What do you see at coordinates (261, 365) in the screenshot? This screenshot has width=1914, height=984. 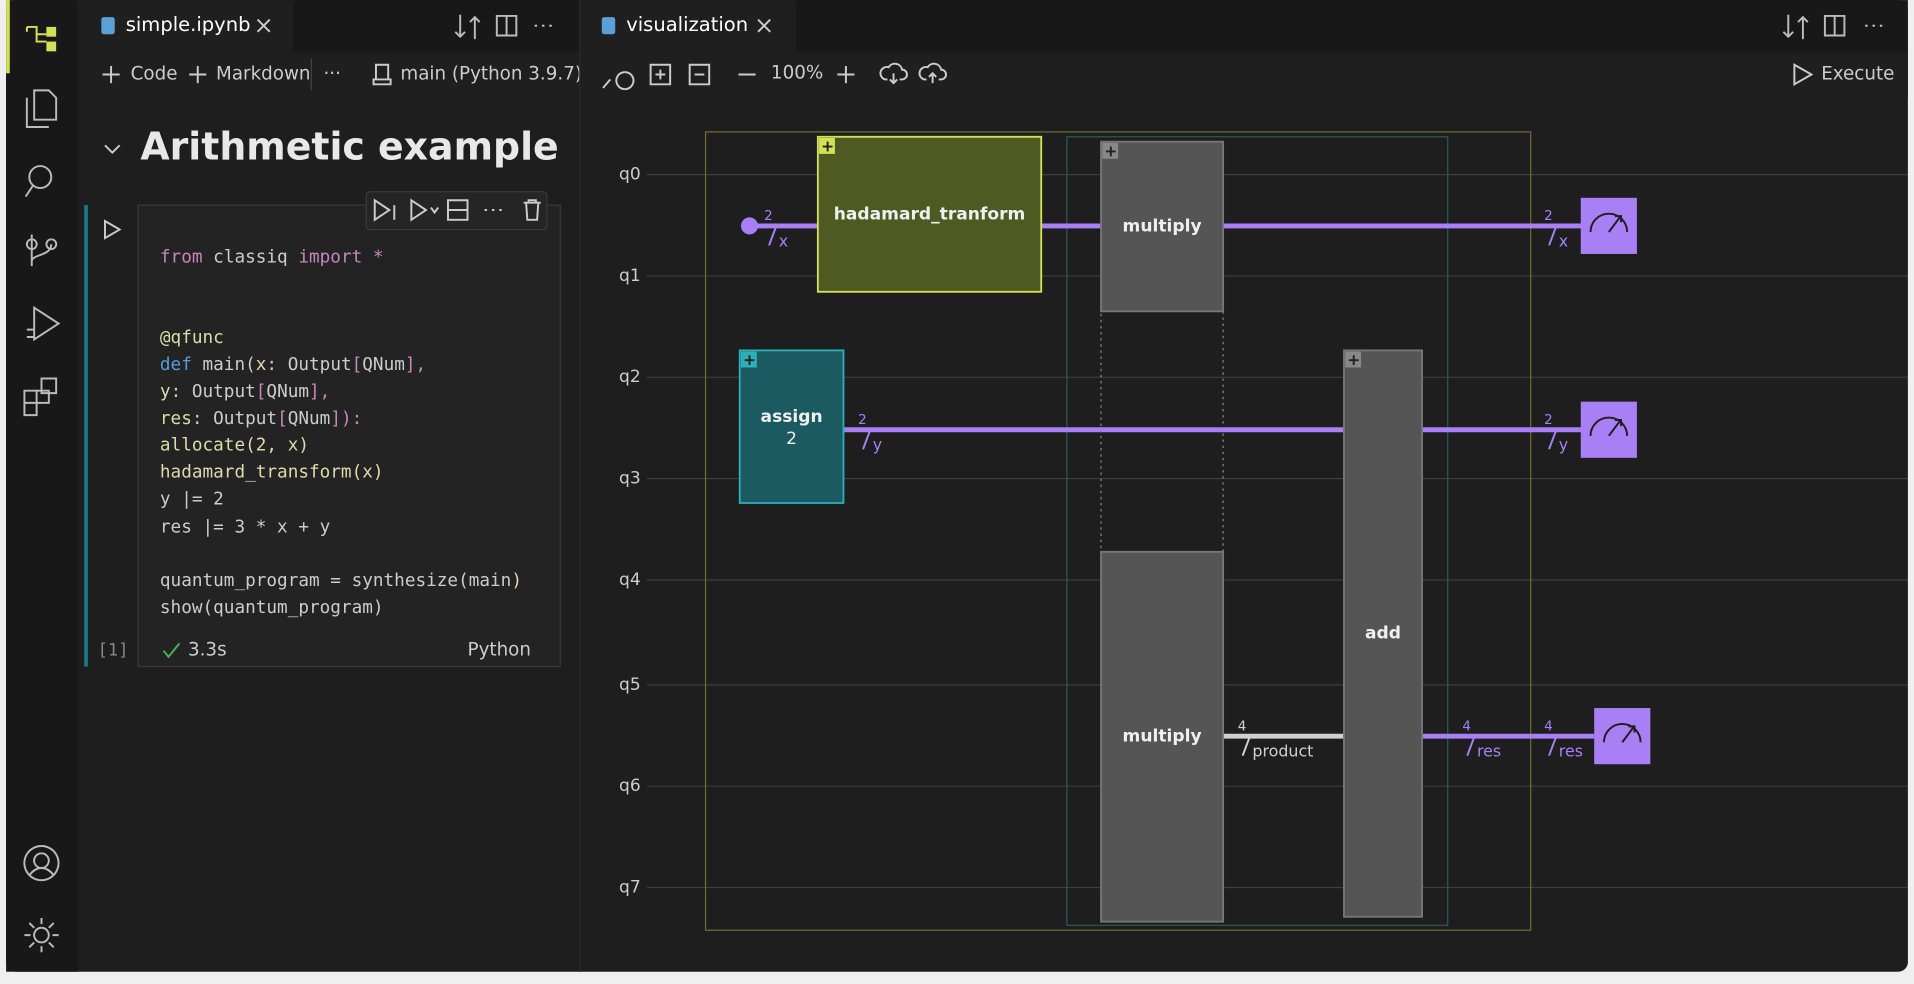 I see `code-token: x` at bounding box center [261, 365].